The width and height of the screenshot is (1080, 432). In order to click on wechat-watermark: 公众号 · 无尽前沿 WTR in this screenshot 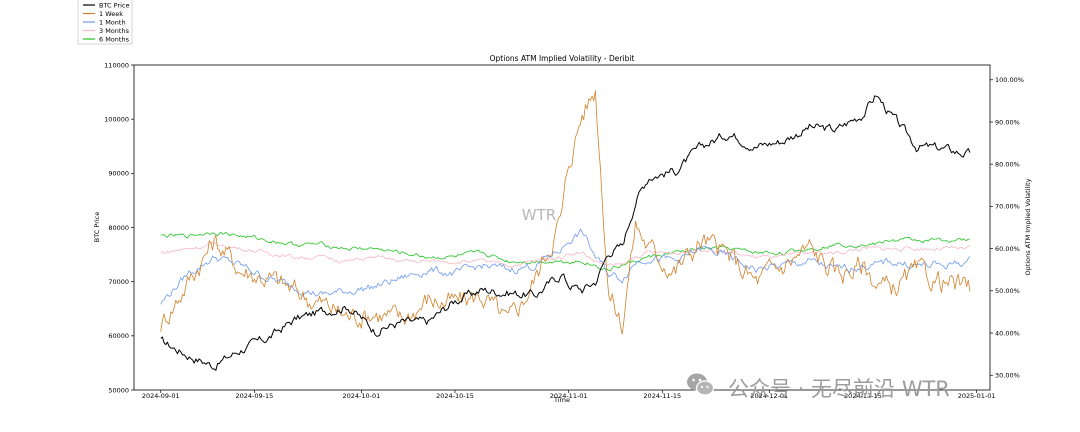, I will do `click(818, 387)`.